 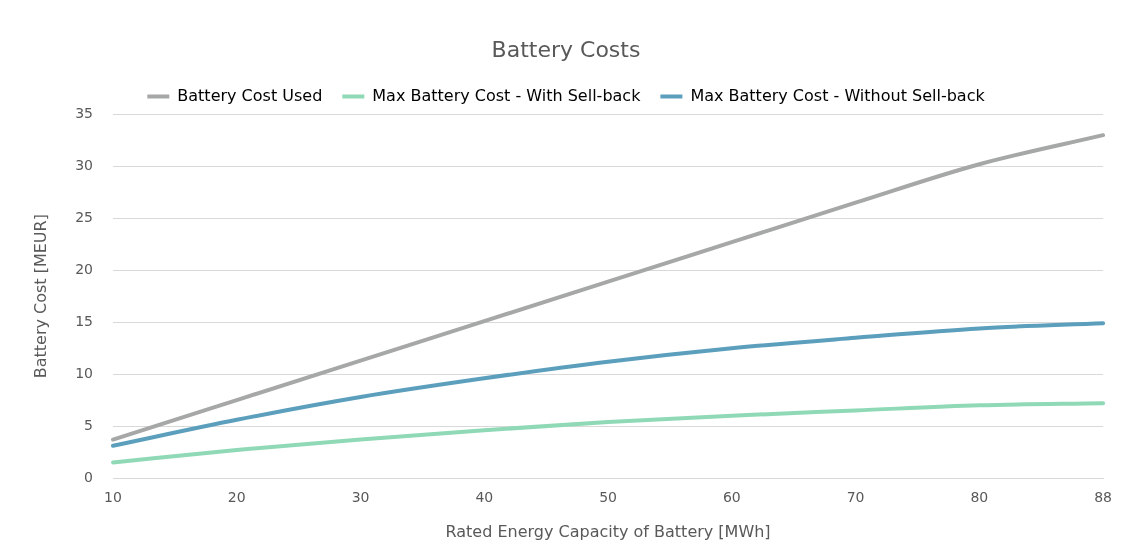 What do you see at coordinates (1103, 497) in the screenshot?
I see `x-tick-label: 88` at bounding box center [1103, 497].